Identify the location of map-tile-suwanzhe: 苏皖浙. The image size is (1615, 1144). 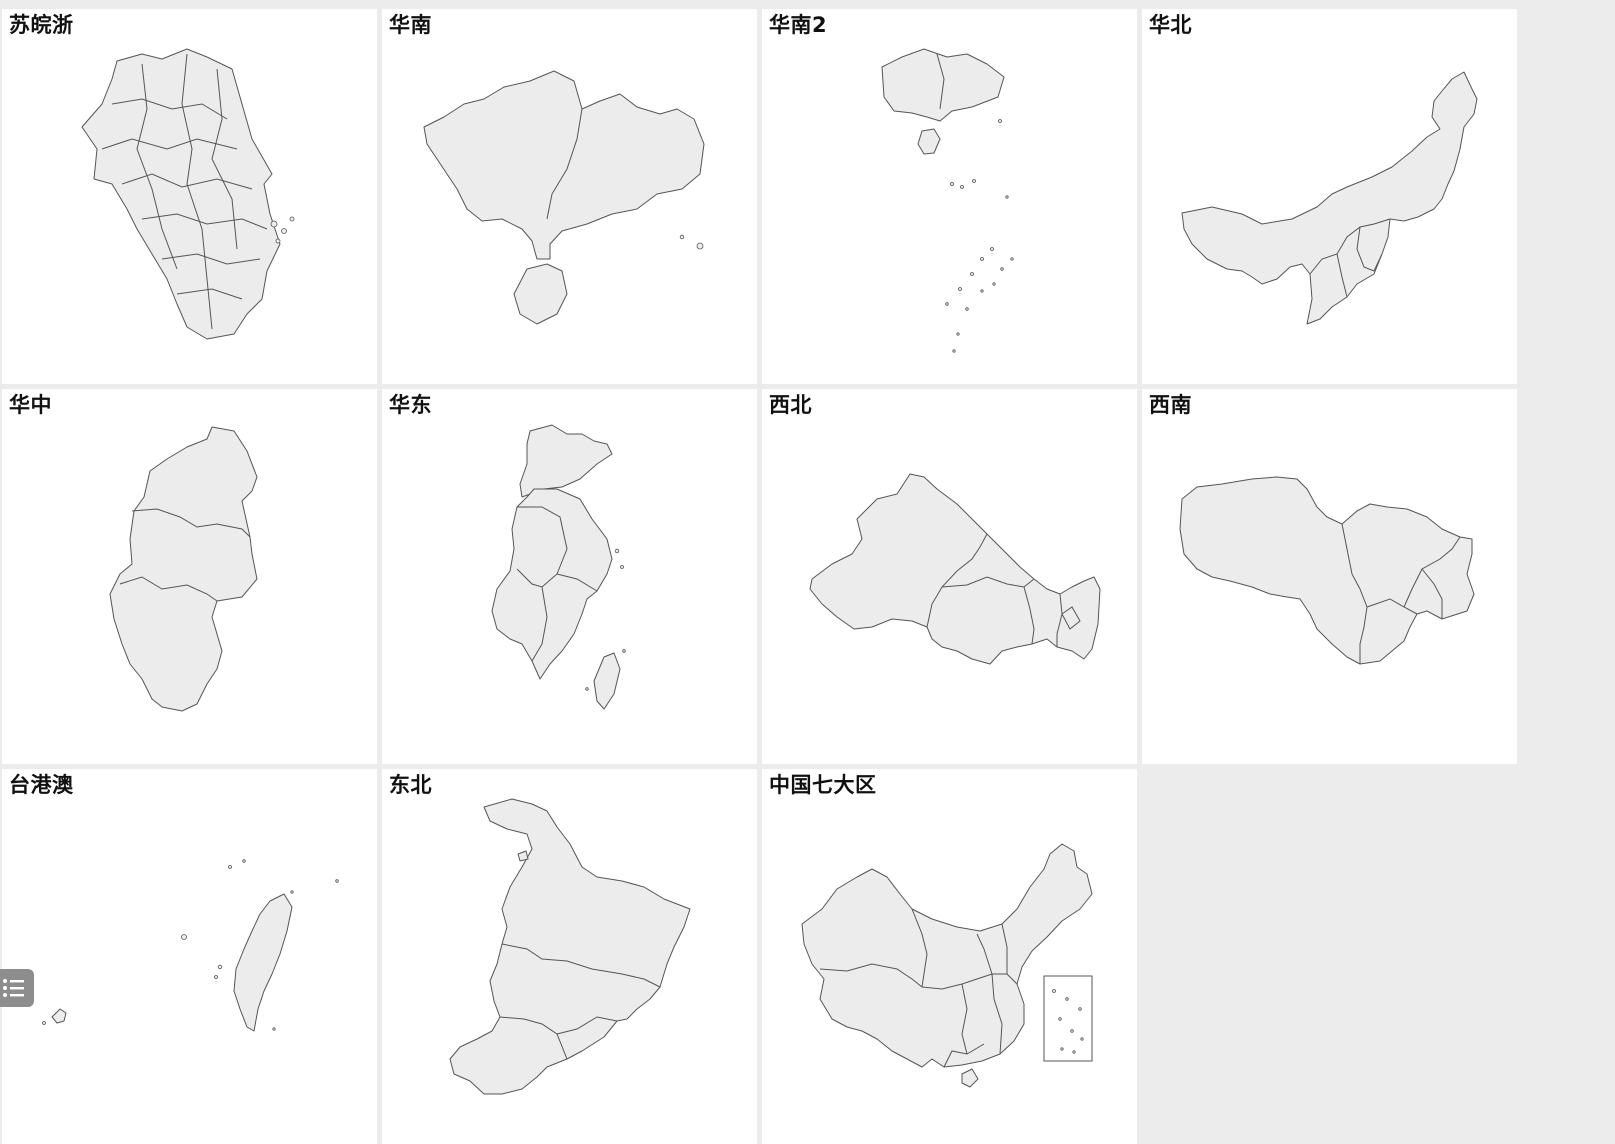
(189, 196).